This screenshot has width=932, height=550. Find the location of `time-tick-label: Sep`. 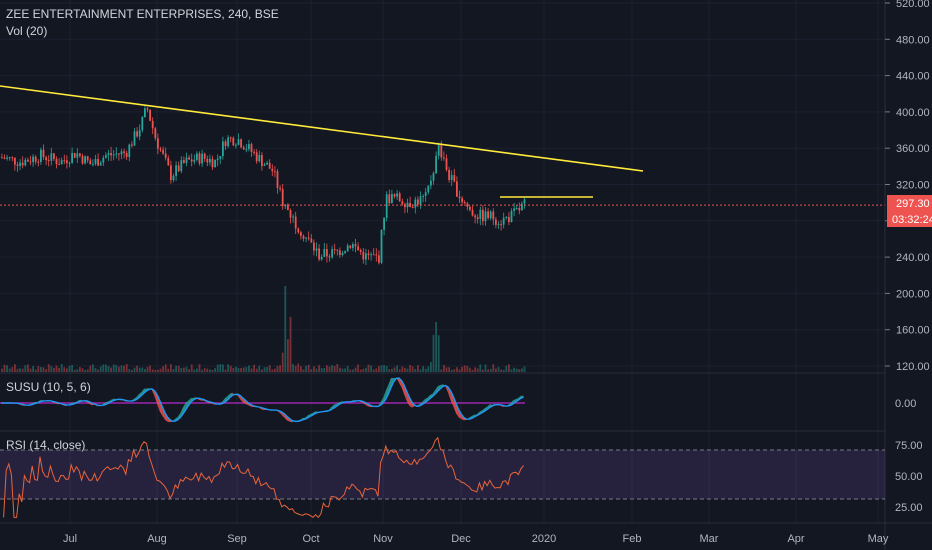

time-tick-label: Sep is located at coordinates (237, 539).